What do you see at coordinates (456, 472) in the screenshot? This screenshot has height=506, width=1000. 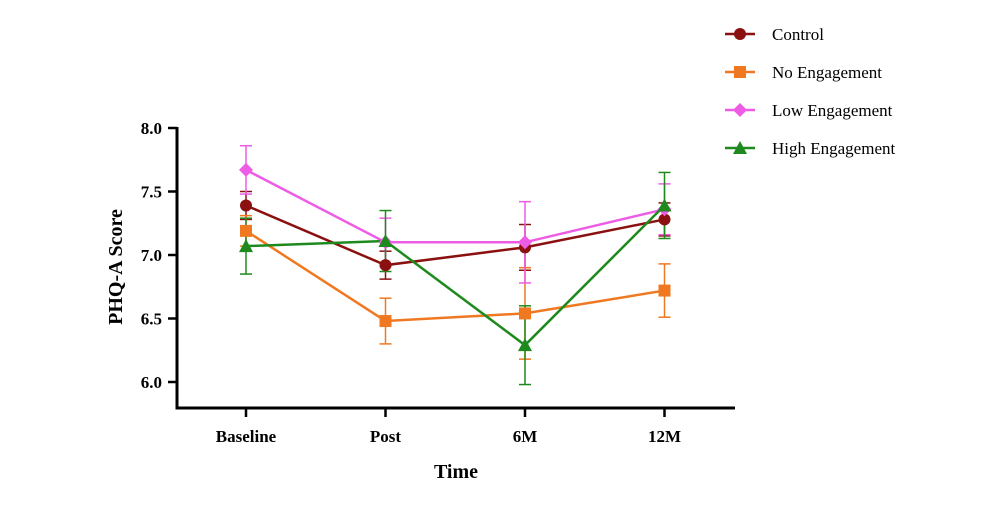 I see `x-axis-title: Time` at bounding box center [456, 472].